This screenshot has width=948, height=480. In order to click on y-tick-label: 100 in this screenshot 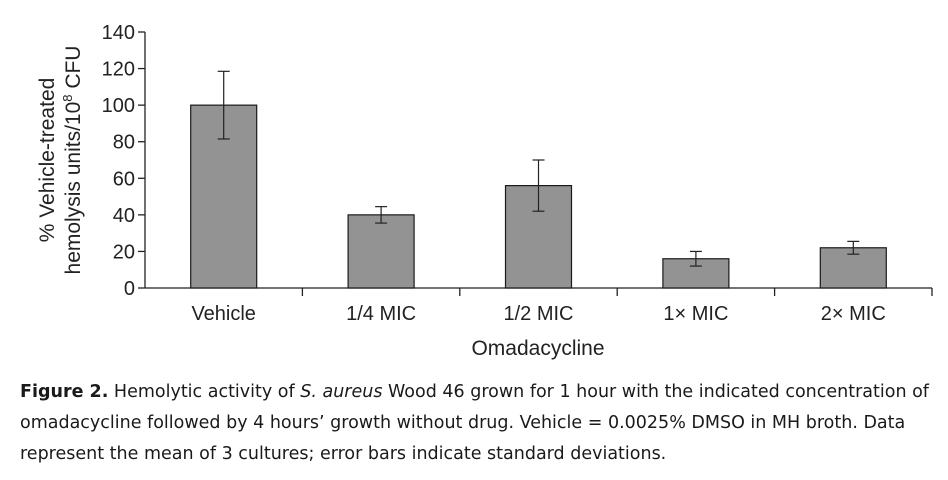, I will do `click(118, 106)`.